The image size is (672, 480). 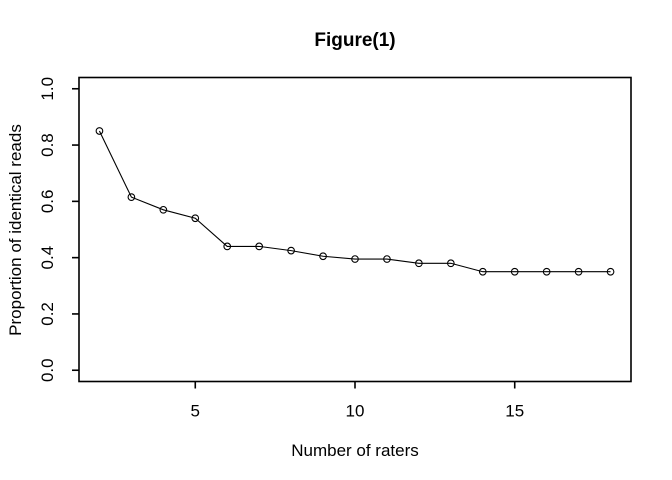 What do you see at coordinates (47, 370) in the screenshot?
I see `y-axis-tick-label: 0.0` at bounding box center [47, 370].